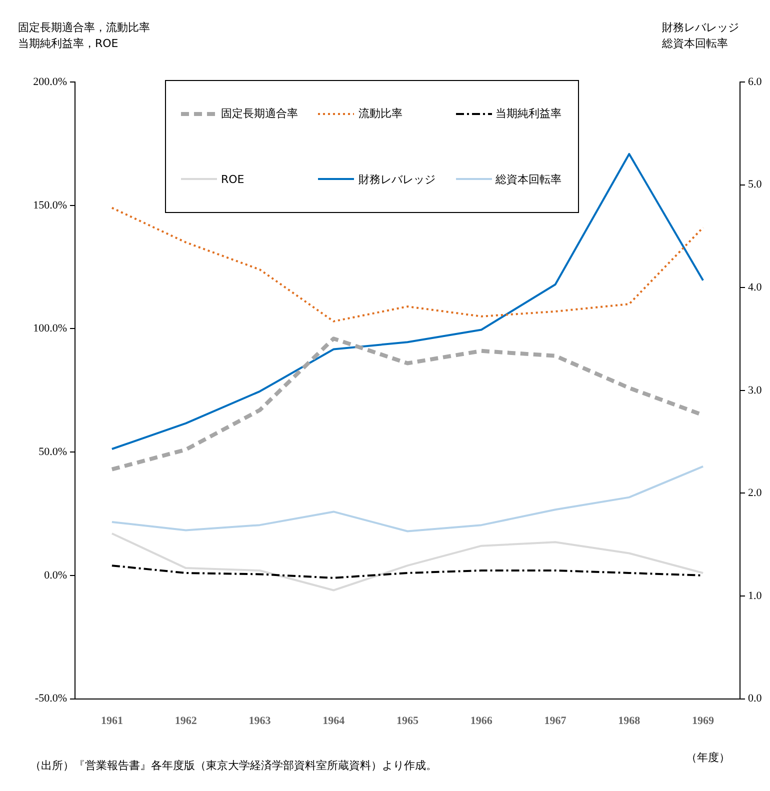 This screenshot has height=791, width=770. Describe the element at coordinates (84, 36) in the screenshot. I see `y-axis-title: 固定長期適合率，流動比率当期純利益率，ROE` at that location.